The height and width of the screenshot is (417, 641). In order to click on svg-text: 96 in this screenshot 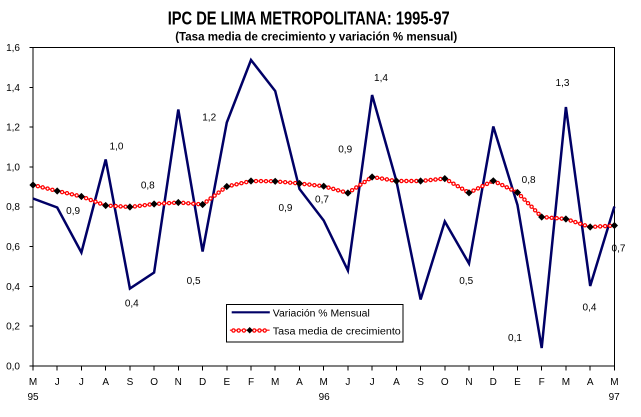, I will do `click(325, 397)`.